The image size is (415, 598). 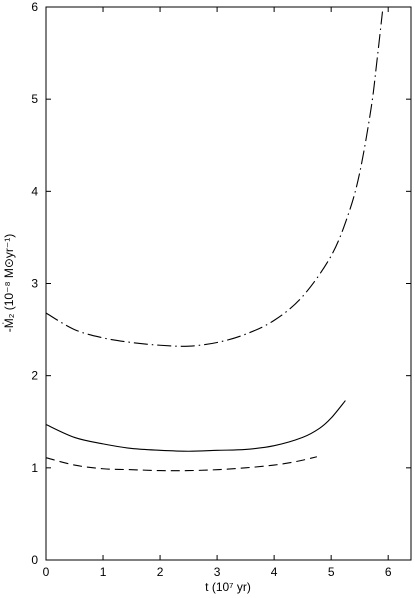 I want to click on series-line-solid, so click(x=195, y=426).